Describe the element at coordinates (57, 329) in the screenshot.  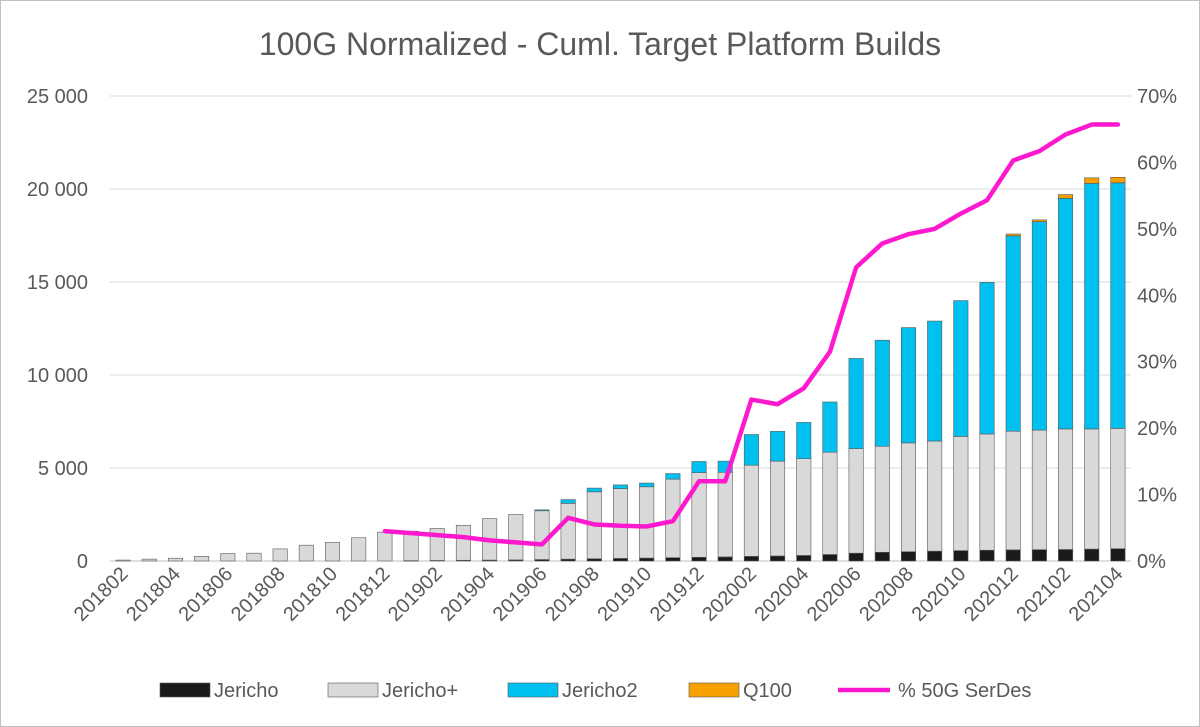
I see `y-axis-left: 0 5 000 10 000 15 000 20 000 25 000` at that location.